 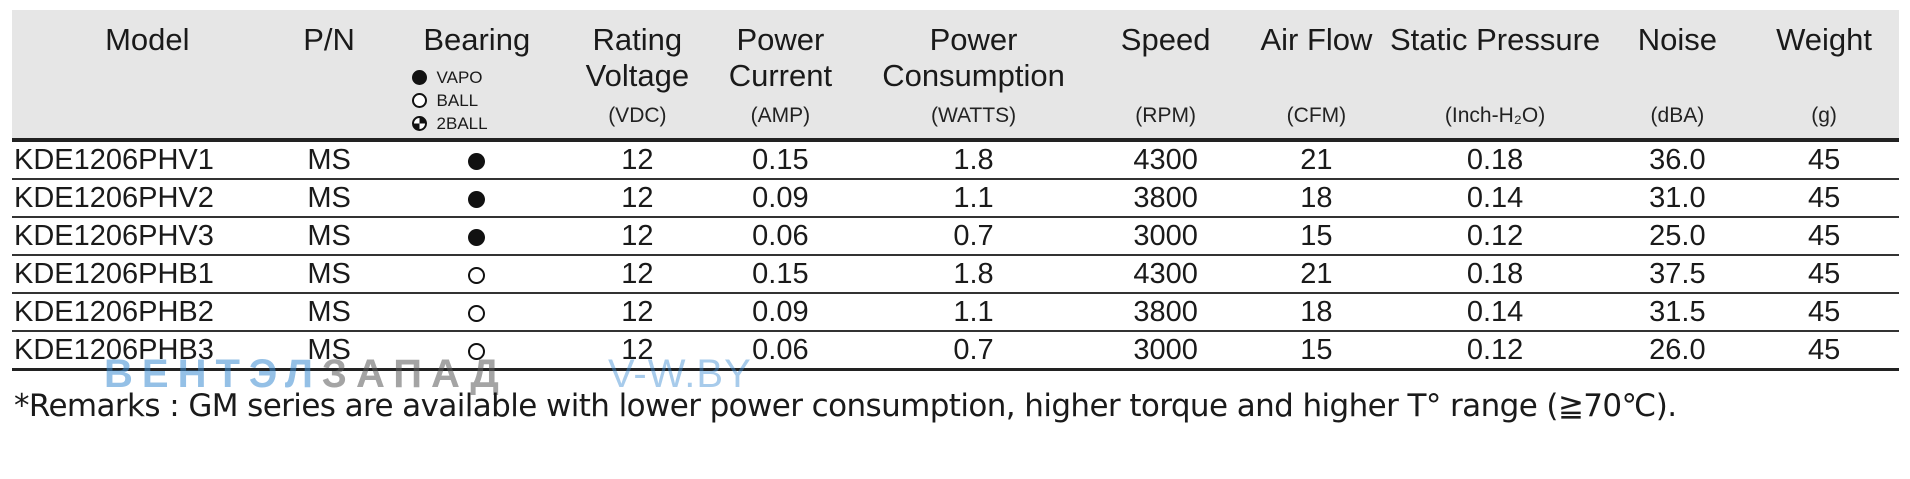 I want to click on col-unit: (Inch-H₂O), so click(x=1495, y=115).